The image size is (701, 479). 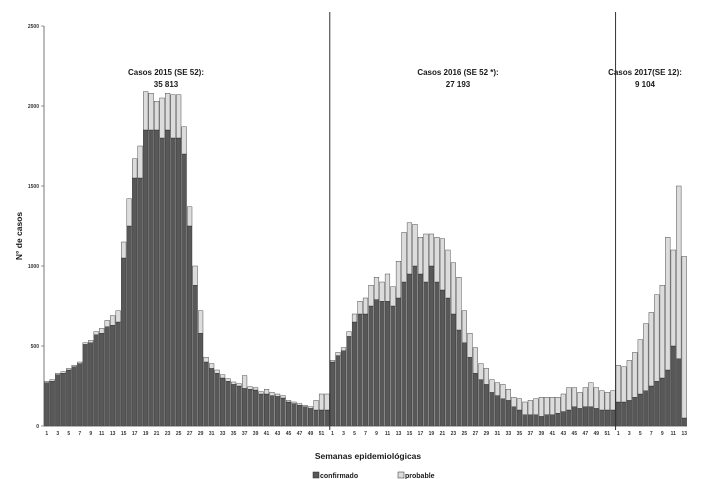 I want to click on x-tick-label: 45, so click(x=575, y=434).